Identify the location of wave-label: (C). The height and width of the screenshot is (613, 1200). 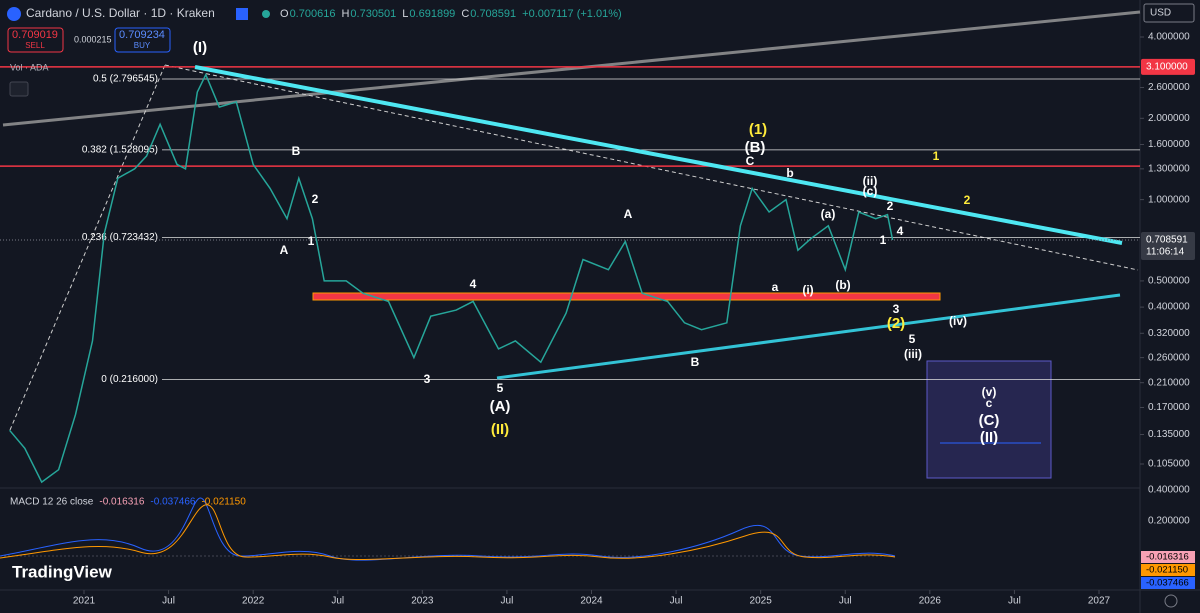
(989, 420).